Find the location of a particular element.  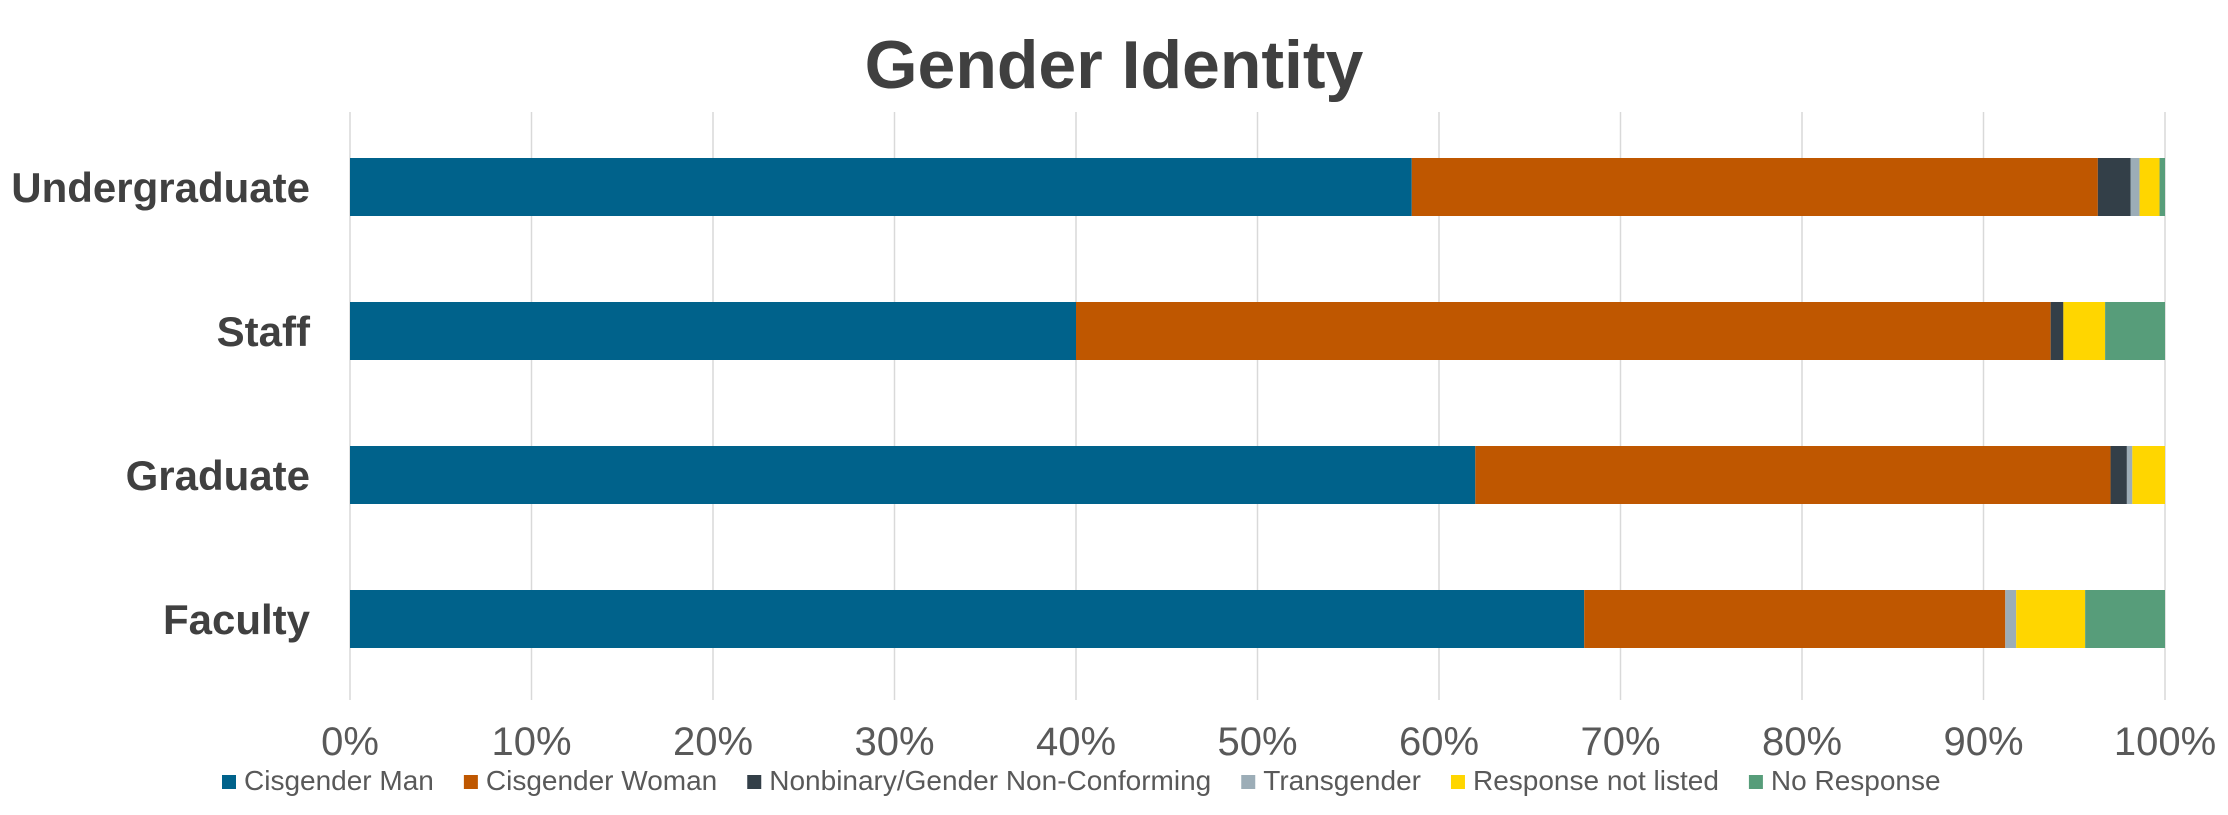

x-tick-label: 40% is located at coordinates (1076, 742).